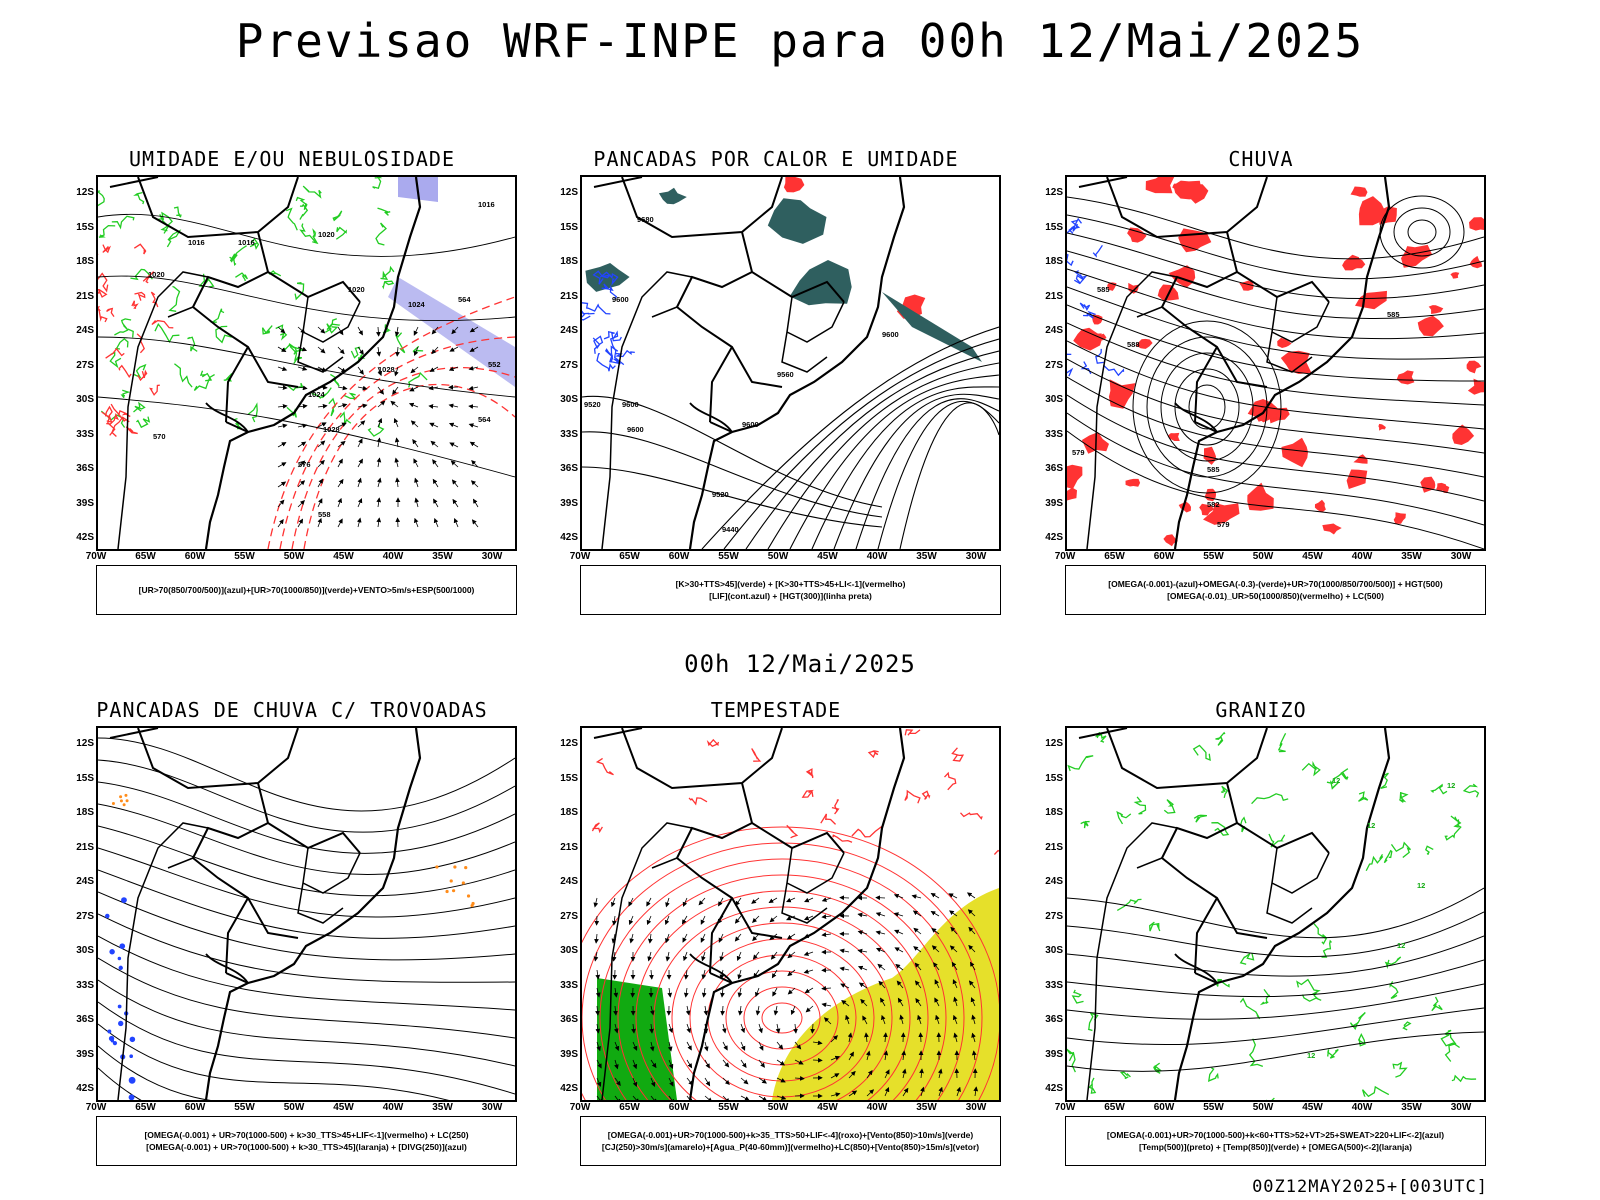 This screenshot has width=1600, height=1200. I want to click on convection-area, so click(127, 801).